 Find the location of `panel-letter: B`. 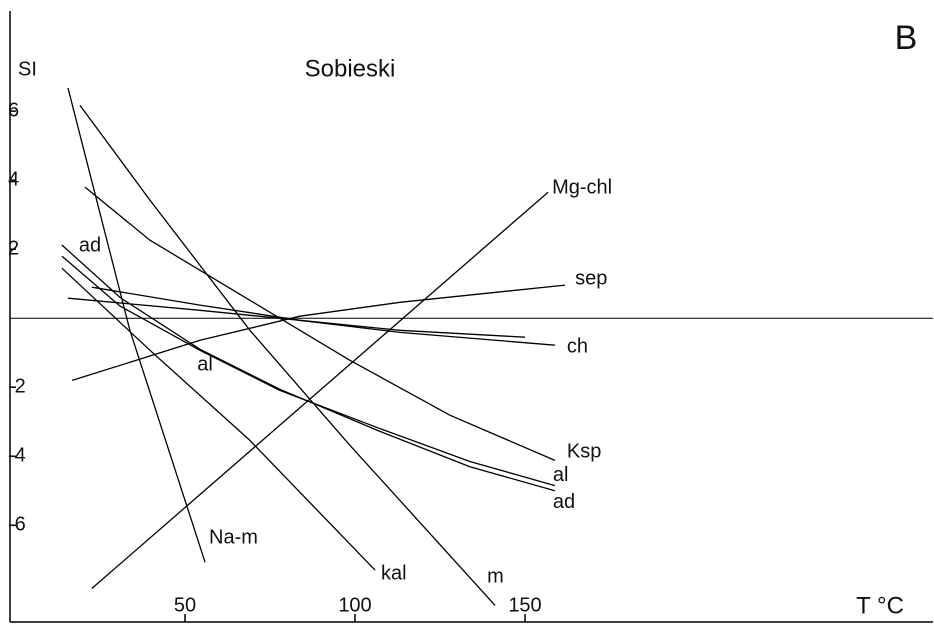

panel-letter: B is located at coordinates (906, 38).